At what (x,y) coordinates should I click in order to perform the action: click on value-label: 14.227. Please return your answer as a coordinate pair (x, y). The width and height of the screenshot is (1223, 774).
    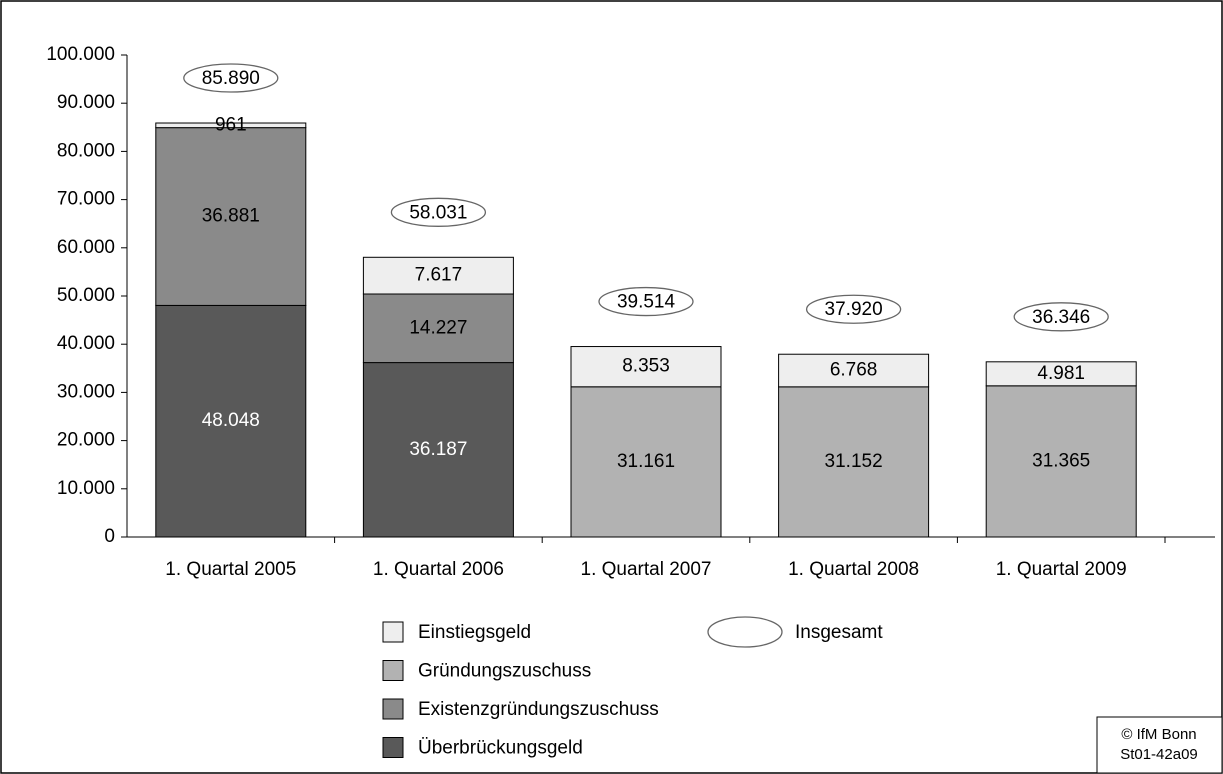
    Looking at the image, I should click on (438, 327).